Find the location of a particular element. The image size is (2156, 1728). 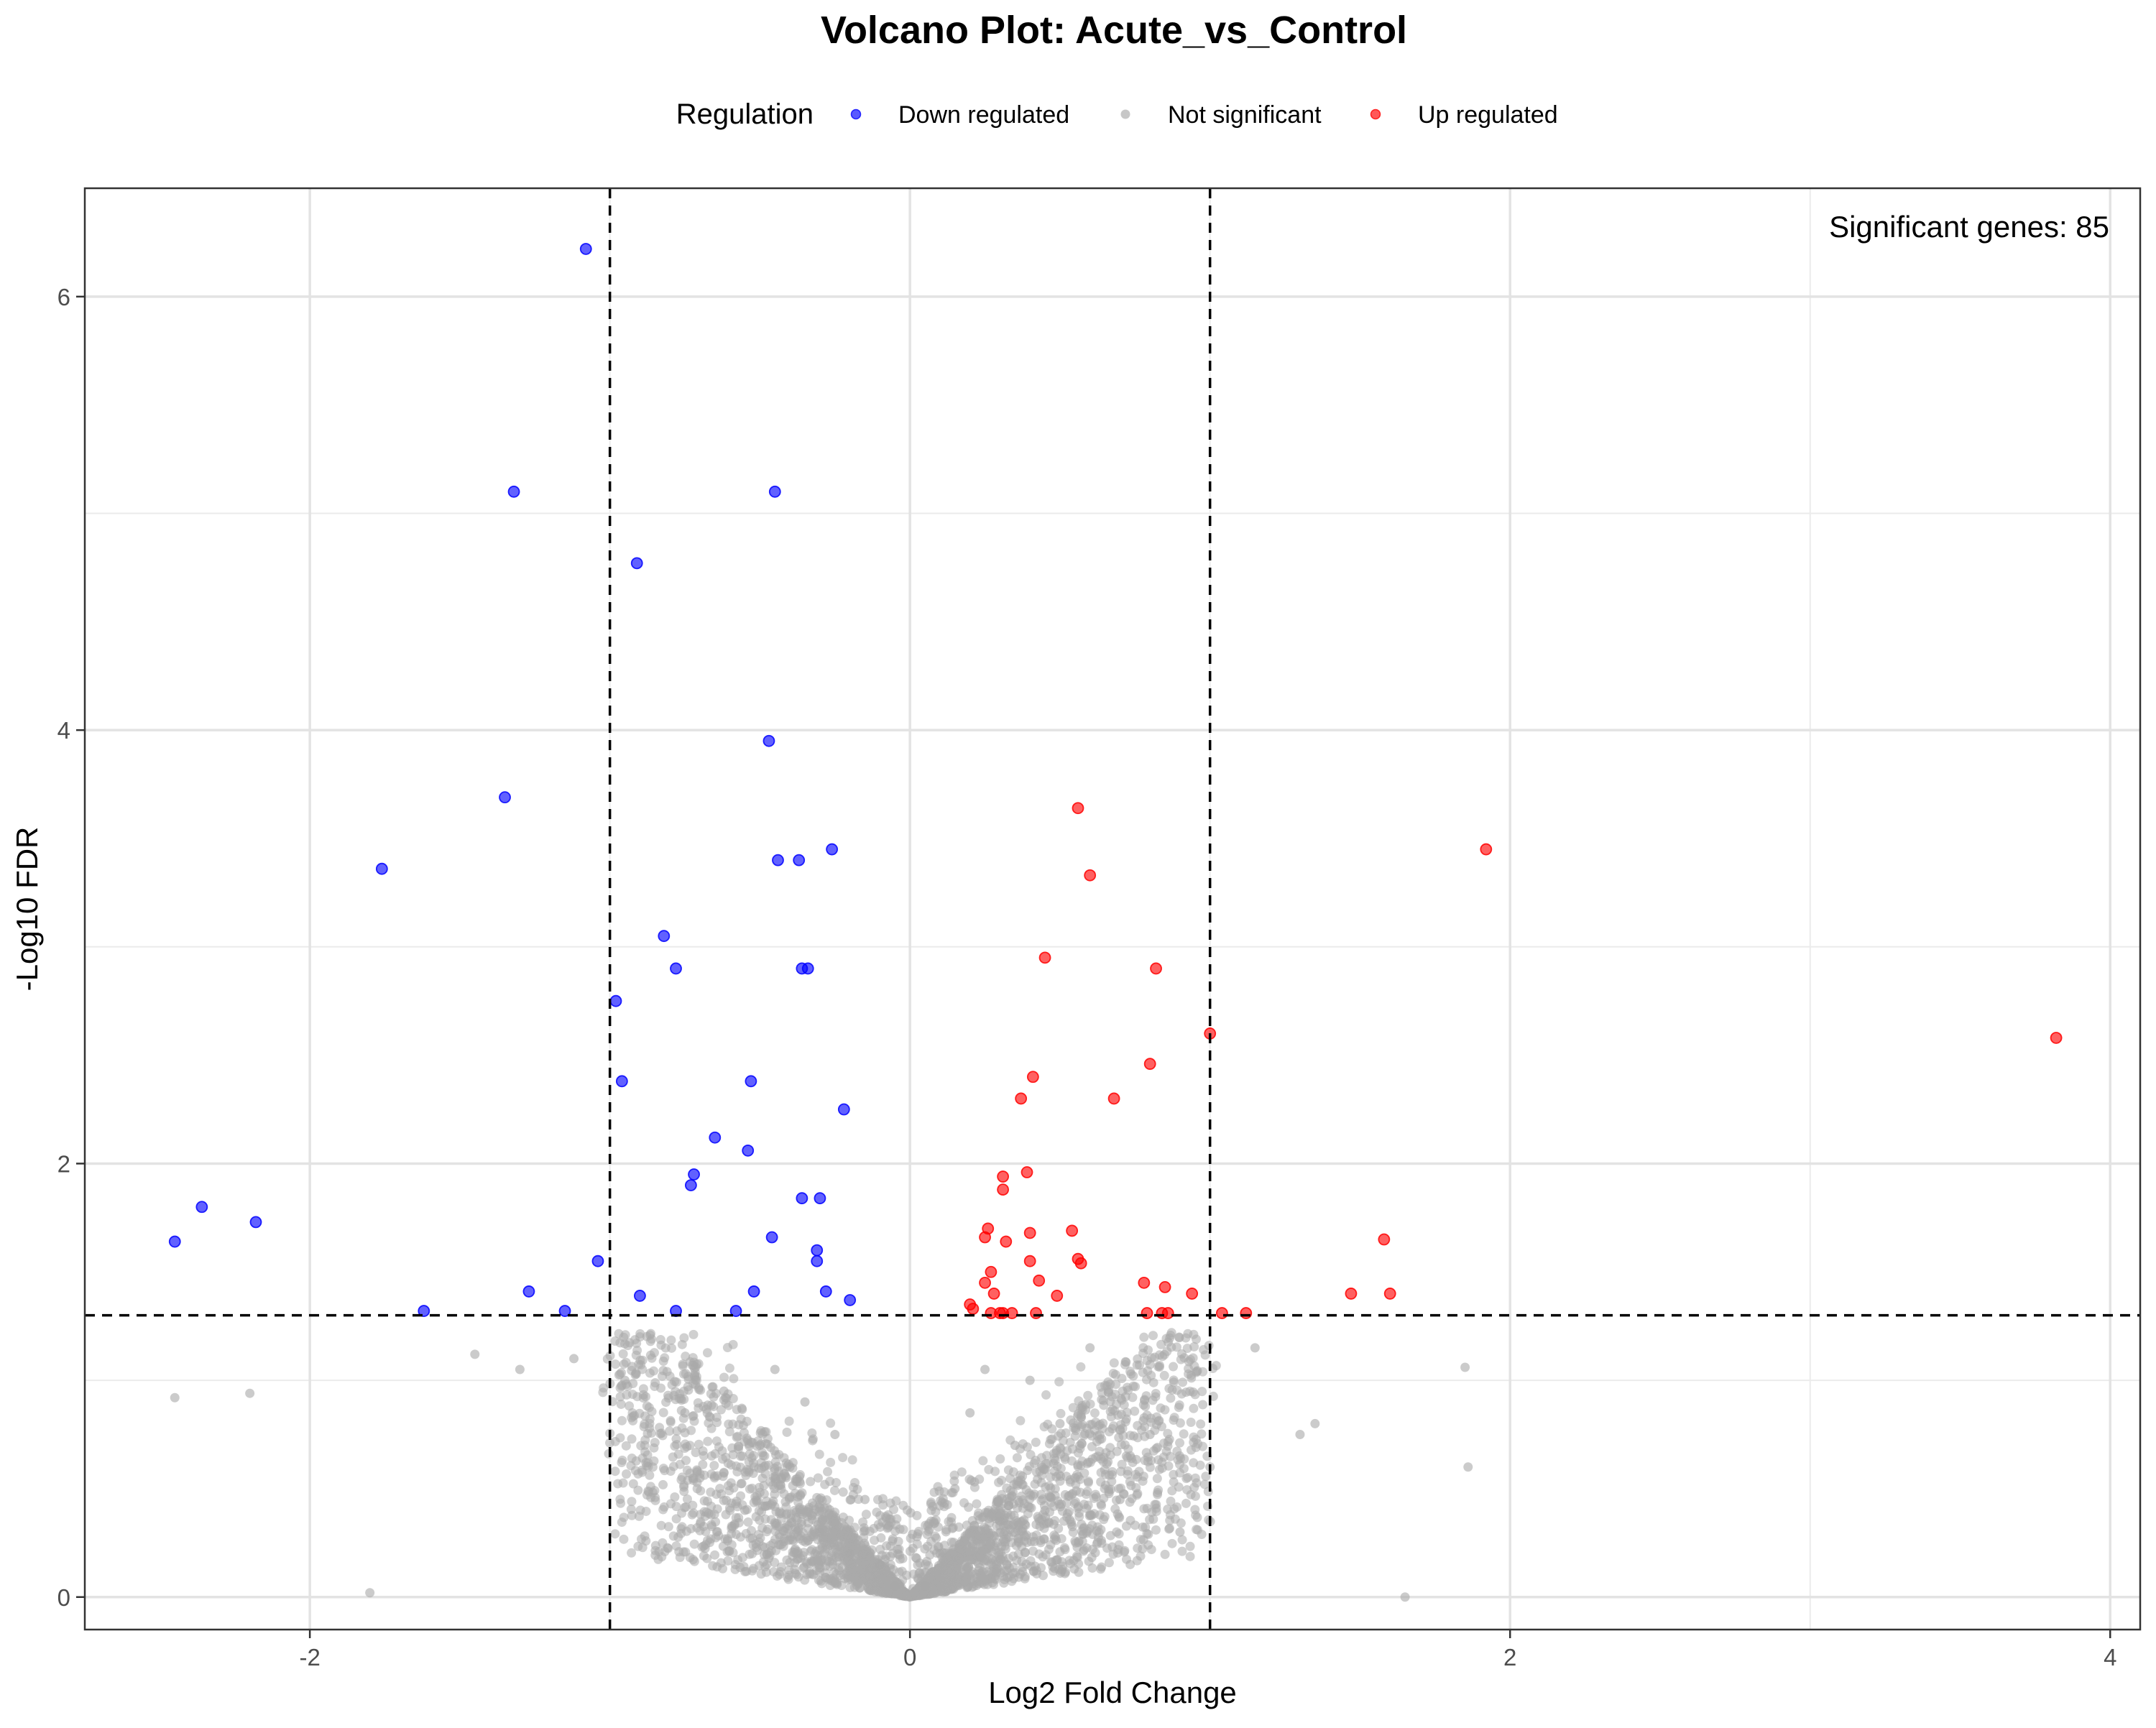

legend-label-notsig: Not significant is located at coordinates (1245, 115).